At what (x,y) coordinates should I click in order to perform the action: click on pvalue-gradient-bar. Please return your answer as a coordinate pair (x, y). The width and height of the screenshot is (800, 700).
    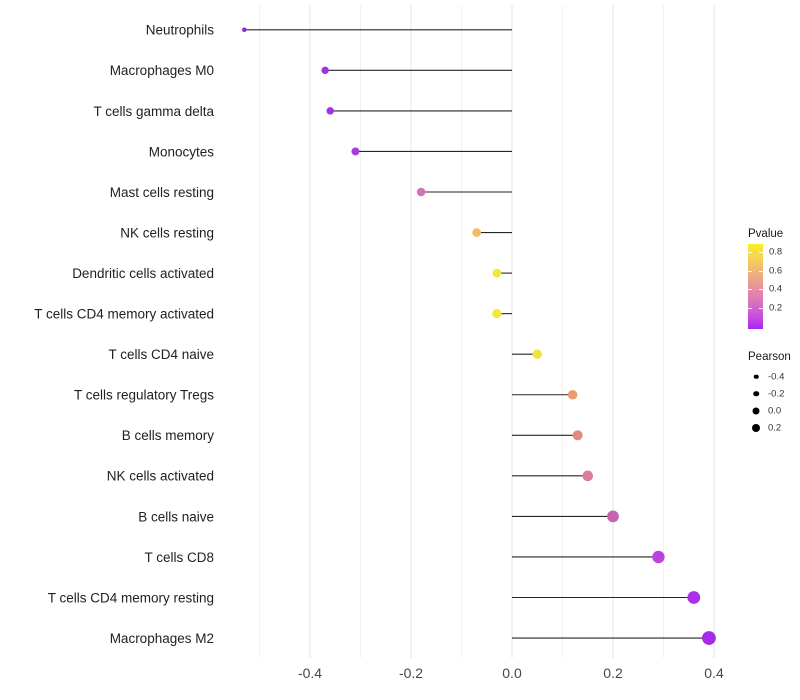
    Looking at the image, I should click on (755, 286).